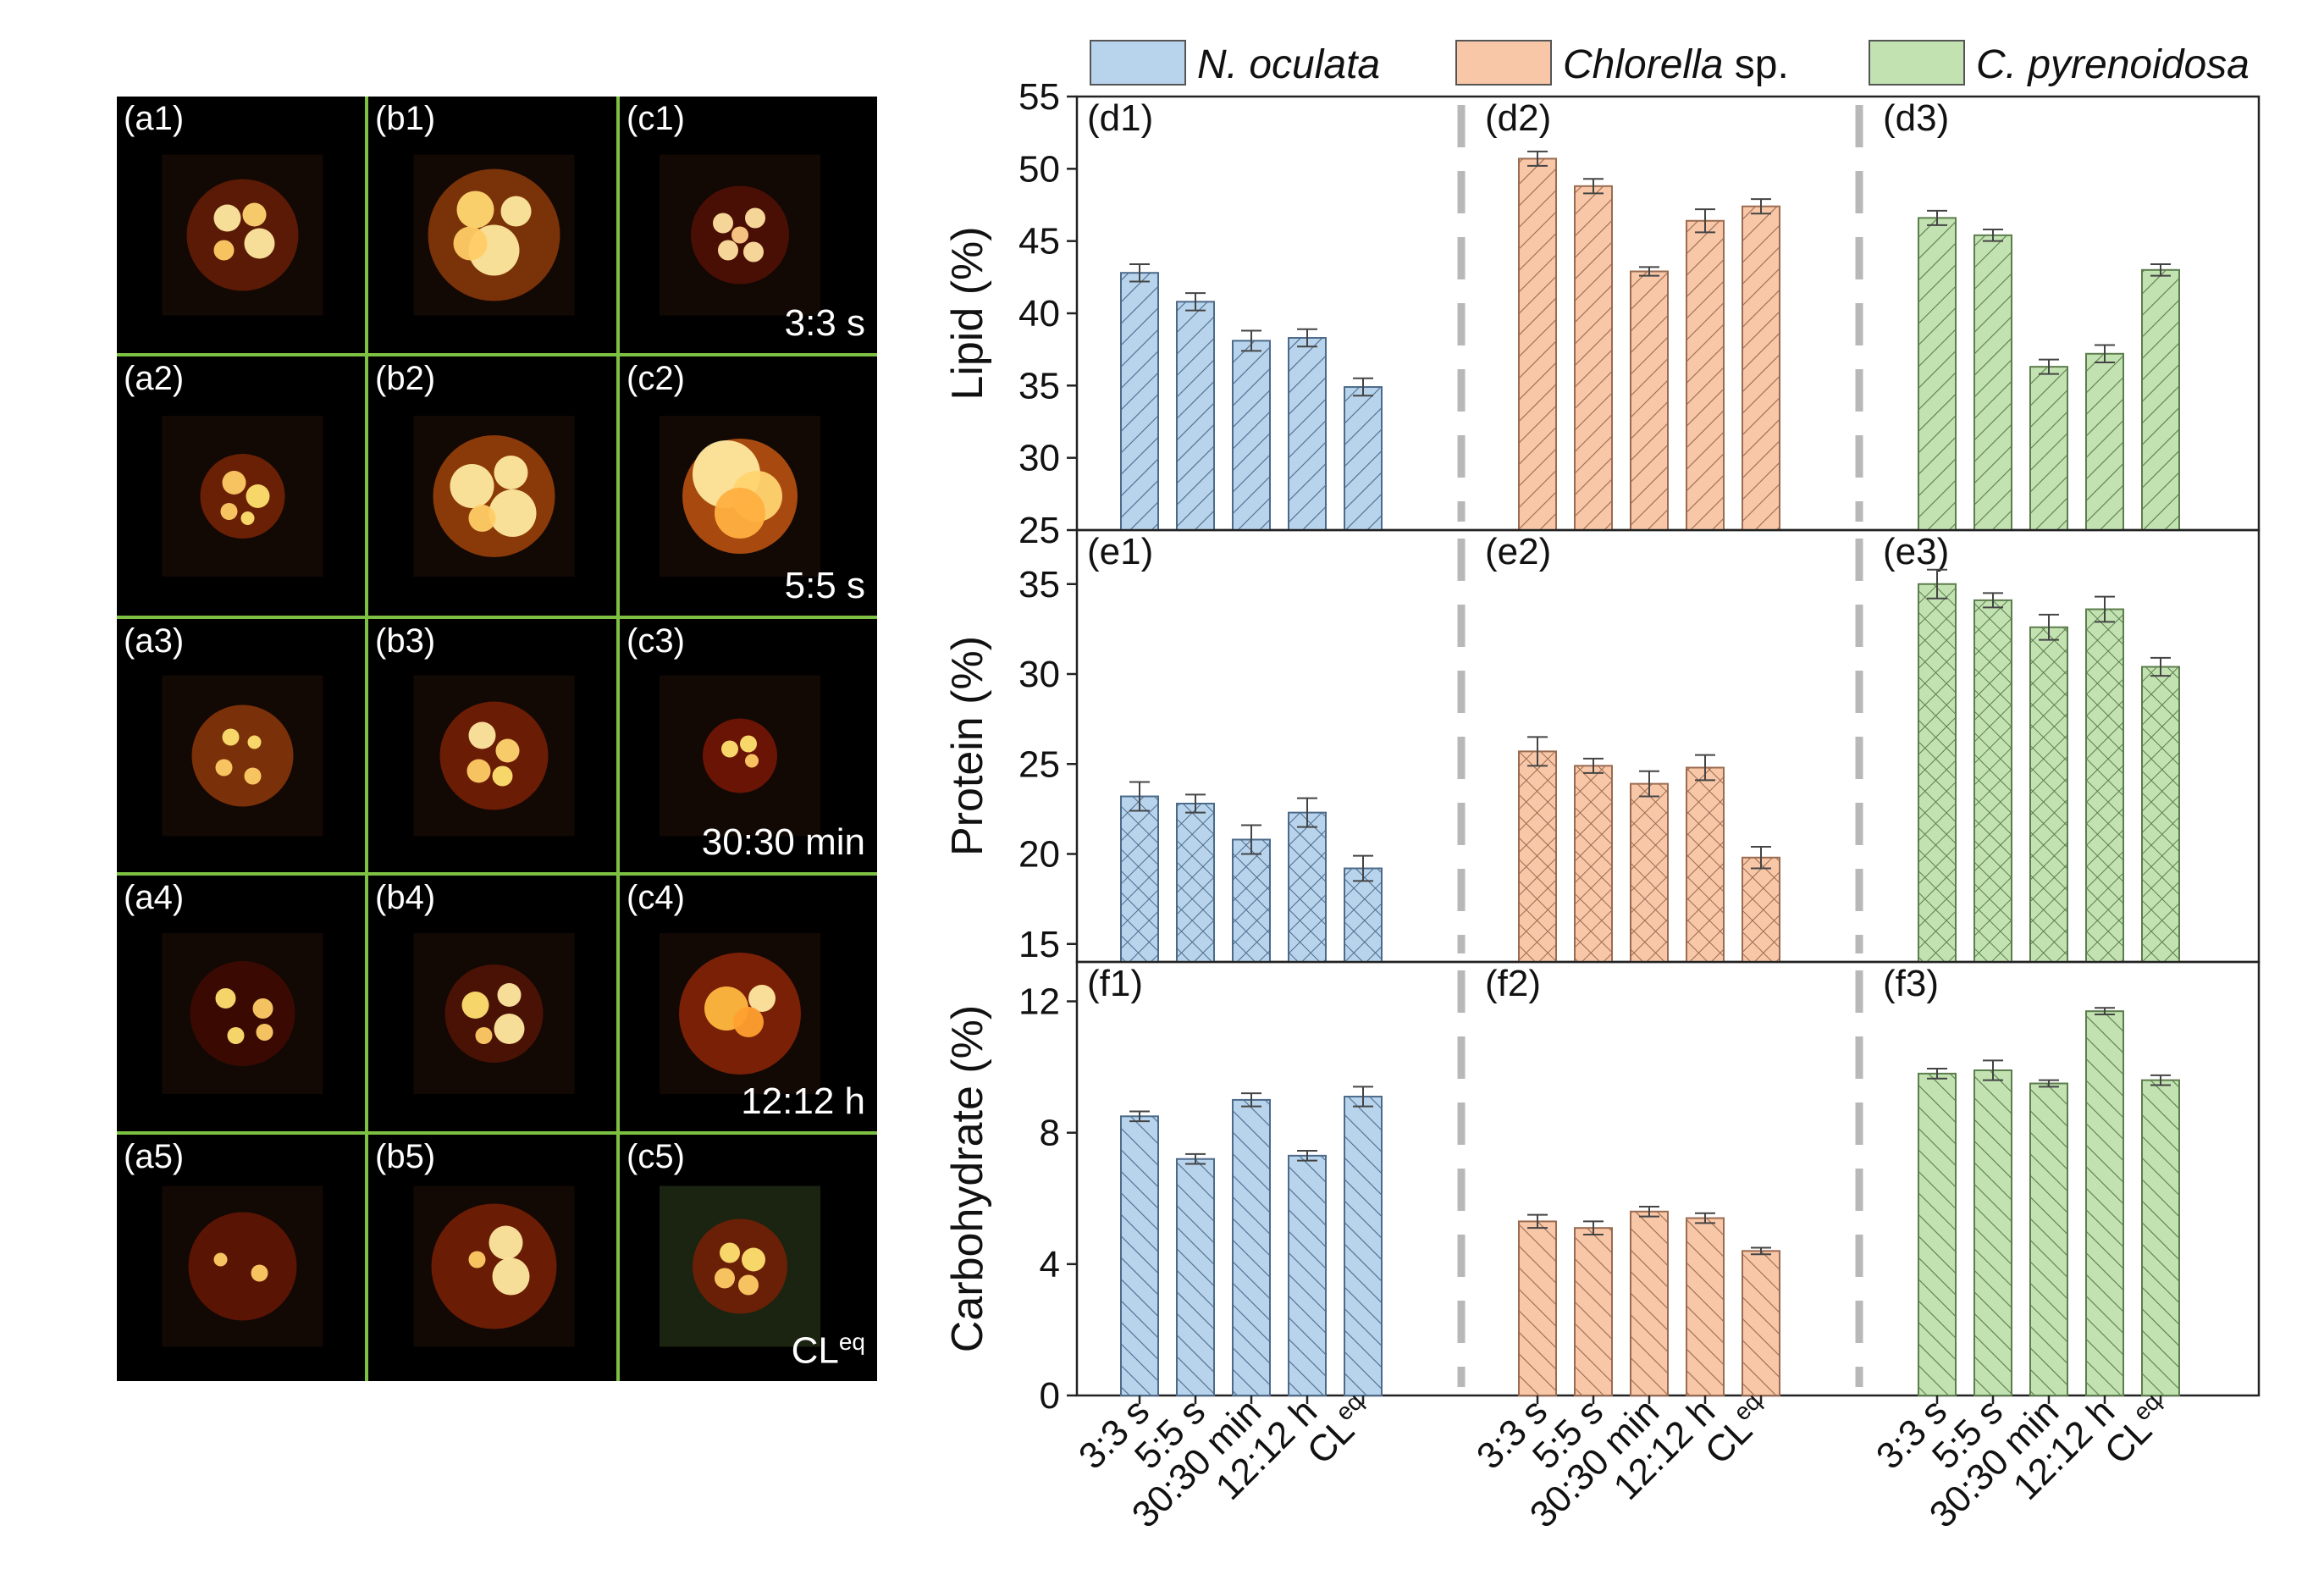 The width and height of the screenshot is (2324, 1586). I want to click on micrograph-cell: (b3), so click(494, 747).